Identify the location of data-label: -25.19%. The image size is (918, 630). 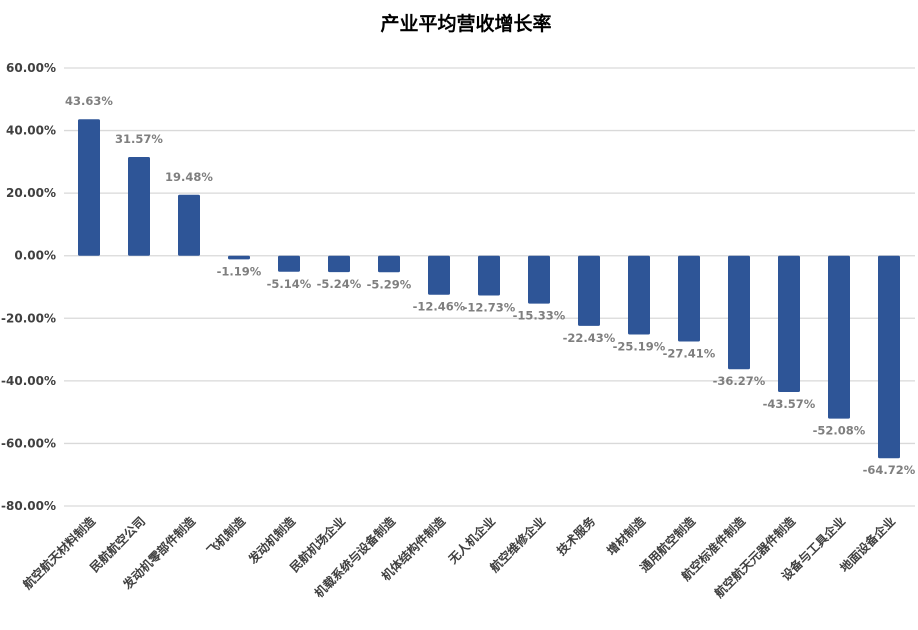
(639, 347).